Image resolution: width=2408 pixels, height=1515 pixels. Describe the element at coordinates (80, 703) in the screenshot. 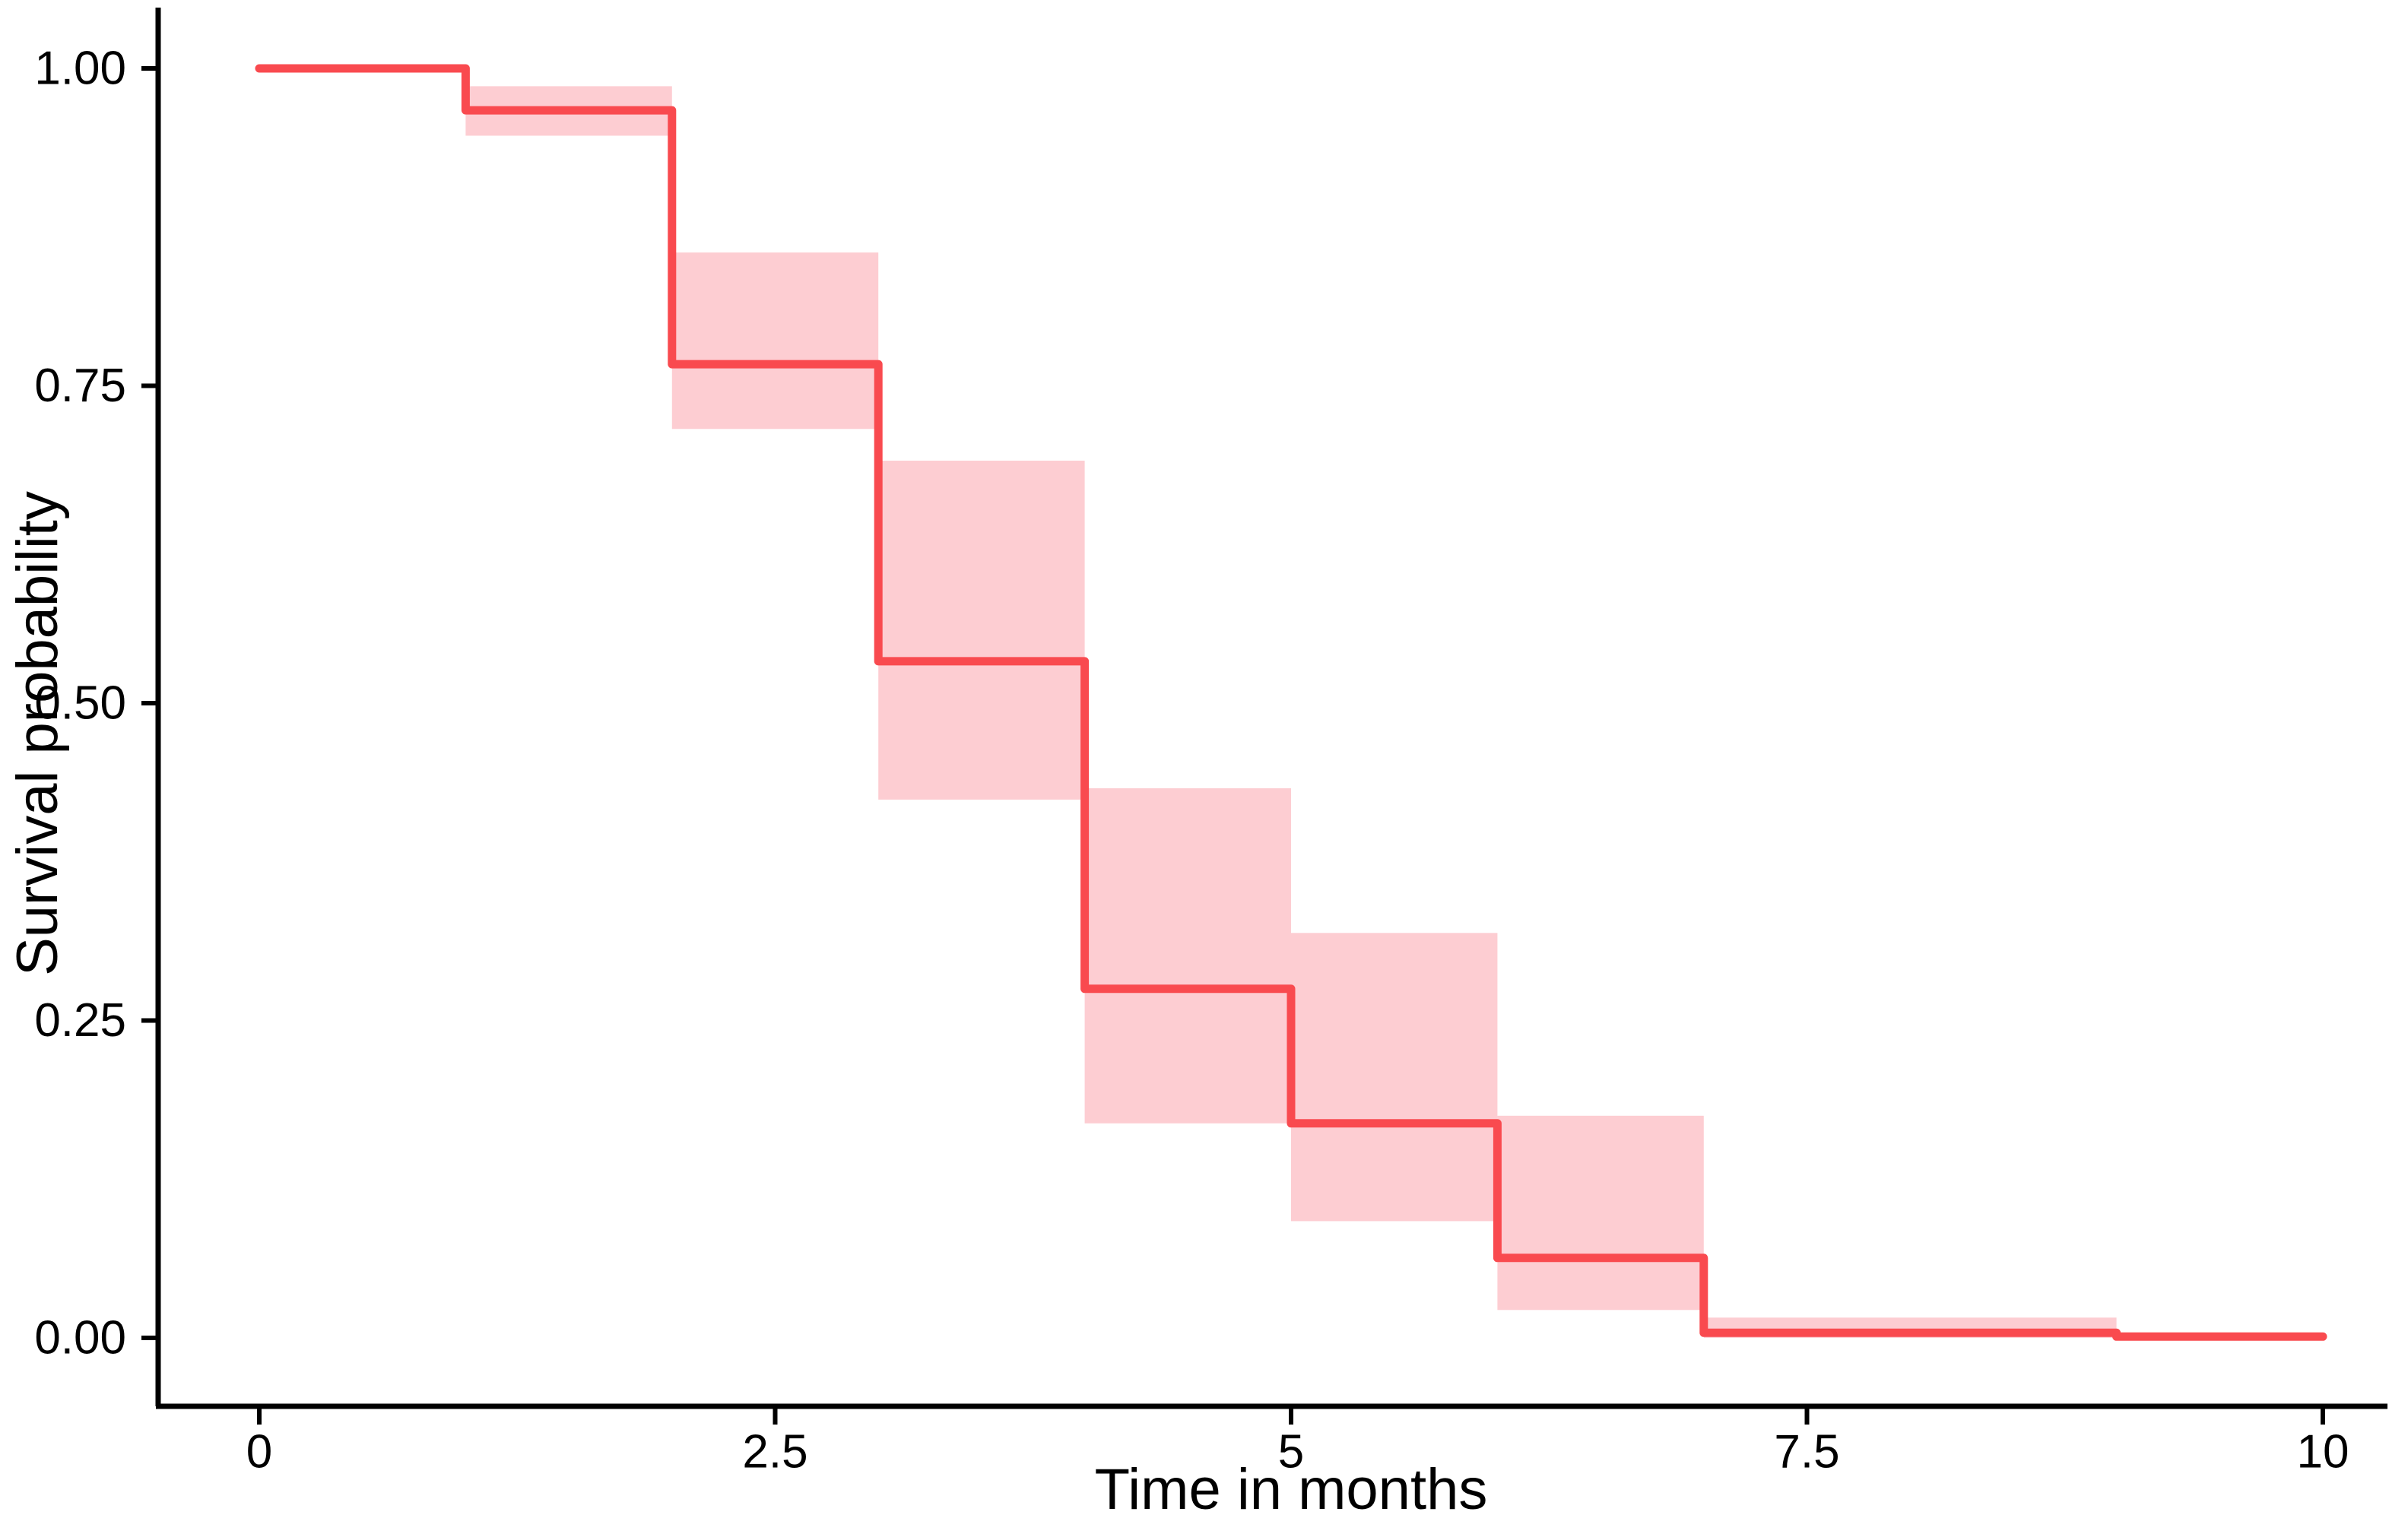

I see `y-tick-label: 0.50` at that location.